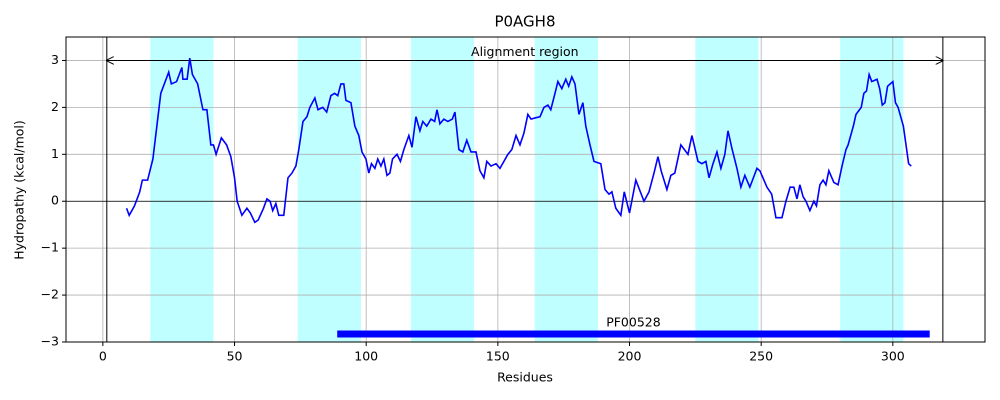  Describe the element at coordinates (366, 356) in the screenshot. I see `x-tick-label: 100` at that location.